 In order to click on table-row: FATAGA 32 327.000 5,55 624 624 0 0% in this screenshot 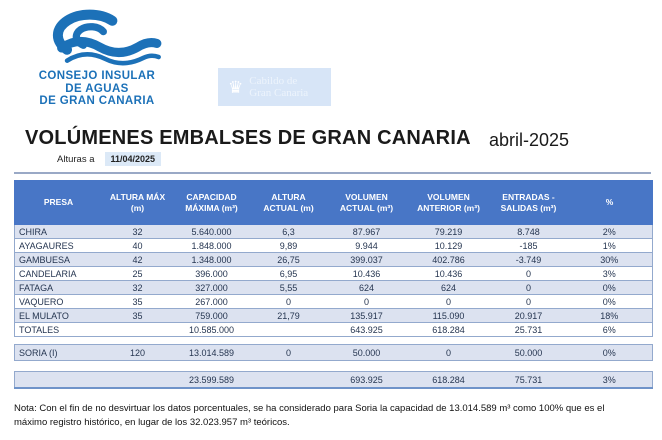, I will do `click(333, 287)`.